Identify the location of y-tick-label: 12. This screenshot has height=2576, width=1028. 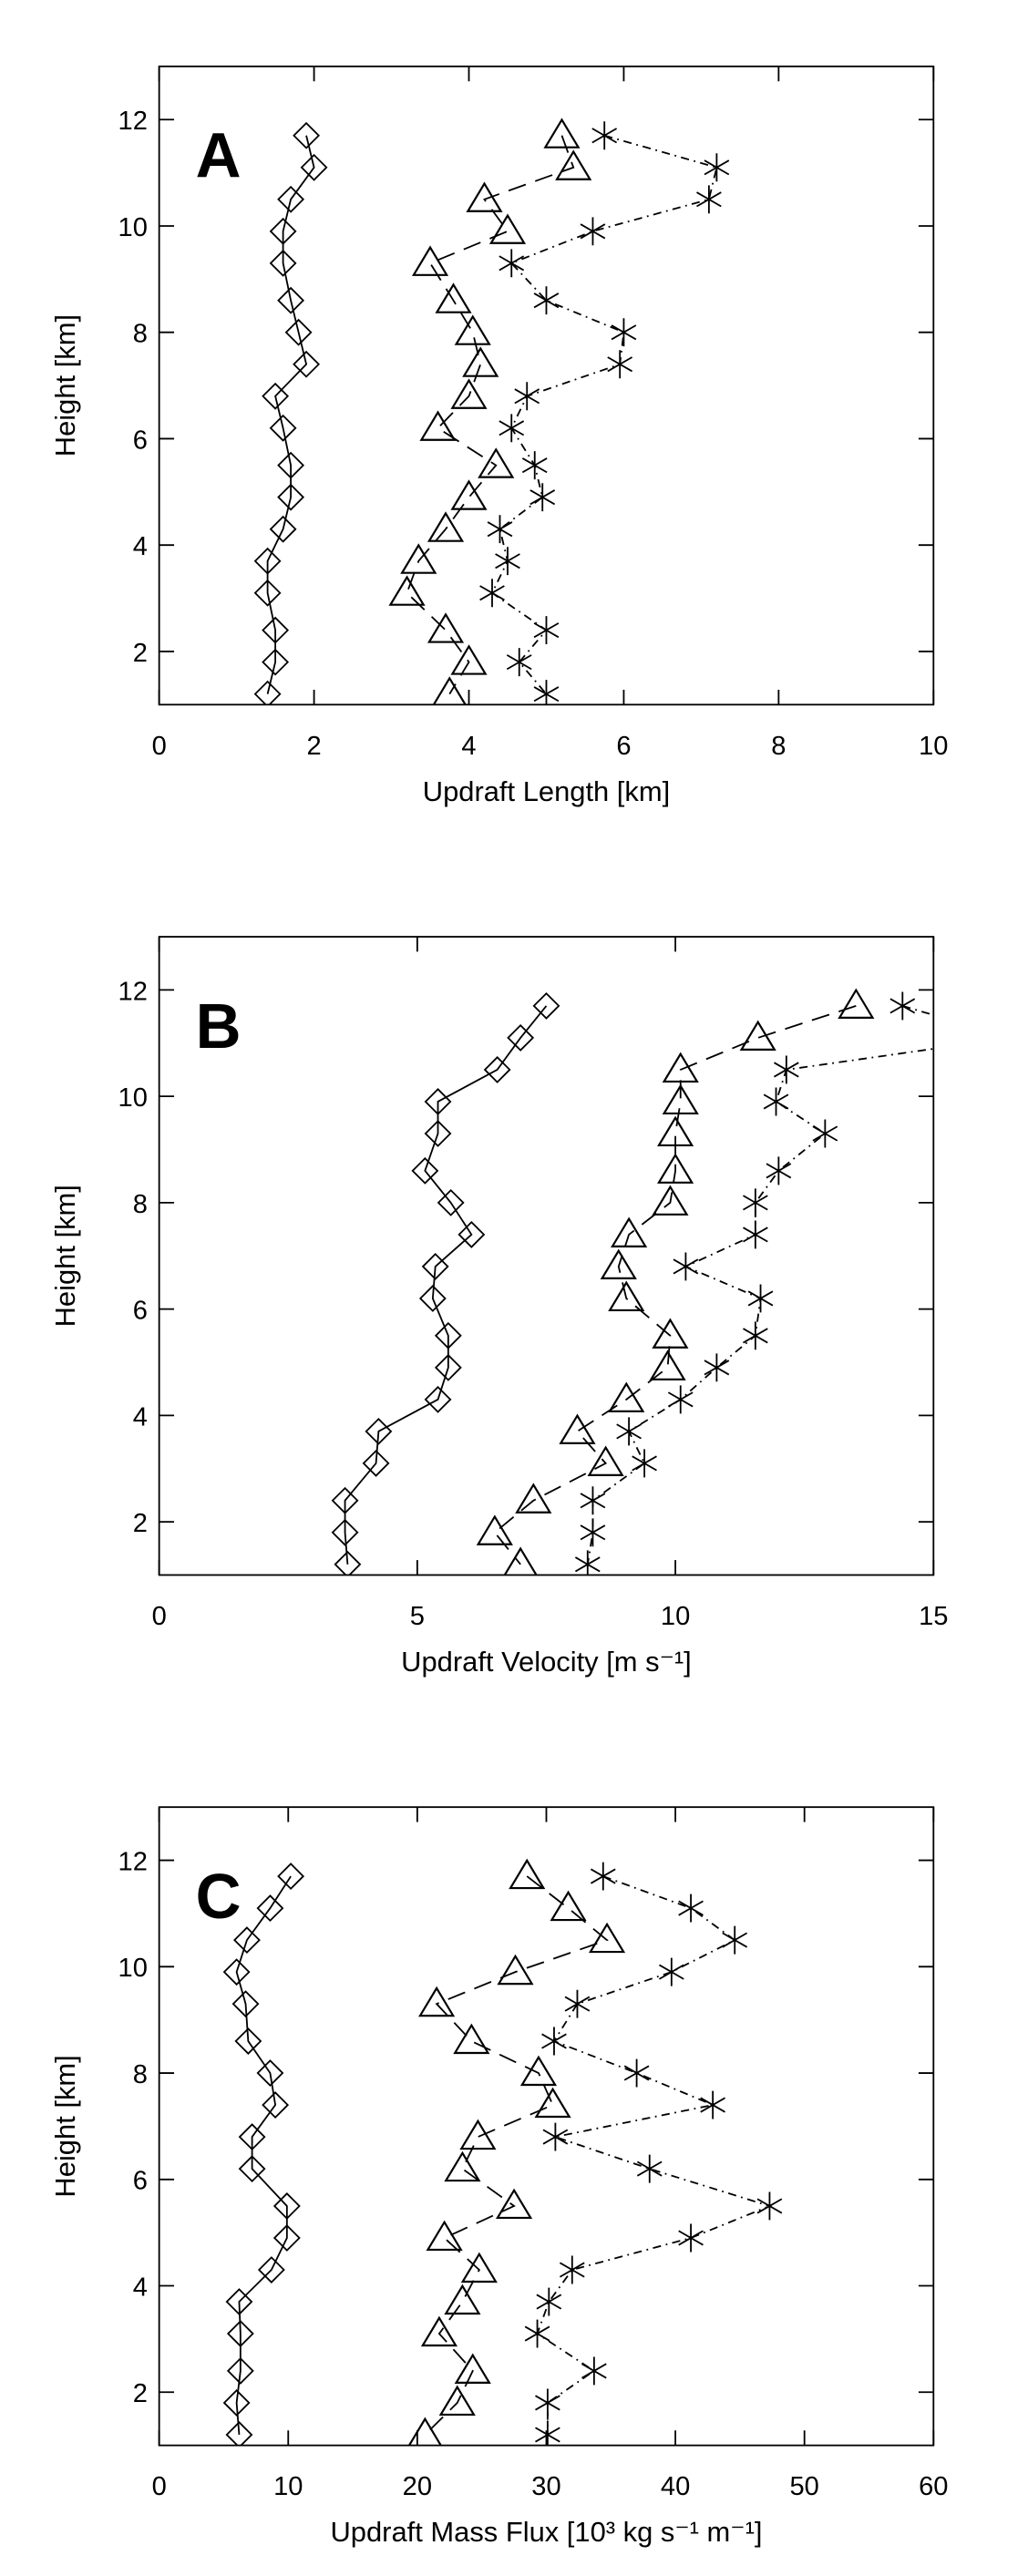
(133, 122).